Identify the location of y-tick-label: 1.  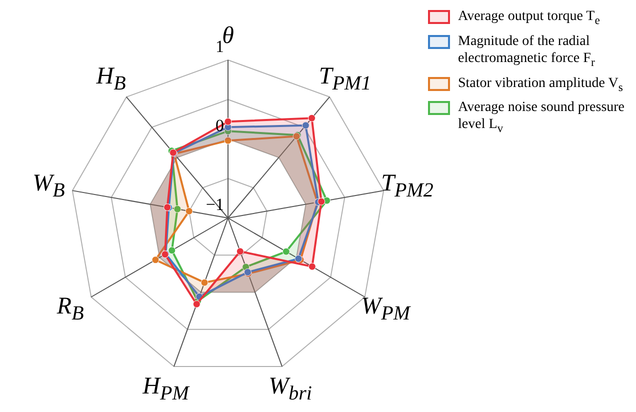
(219, 46).